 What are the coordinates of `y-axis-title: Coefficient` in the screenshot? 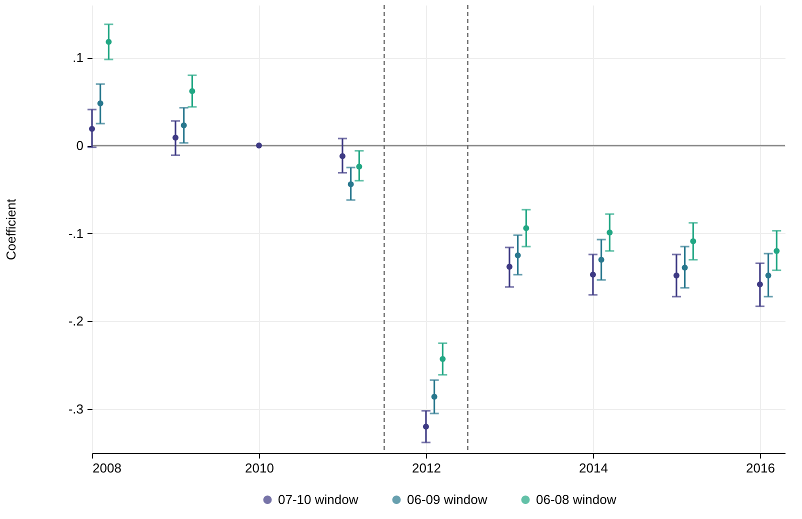 It's located at (10, 229).